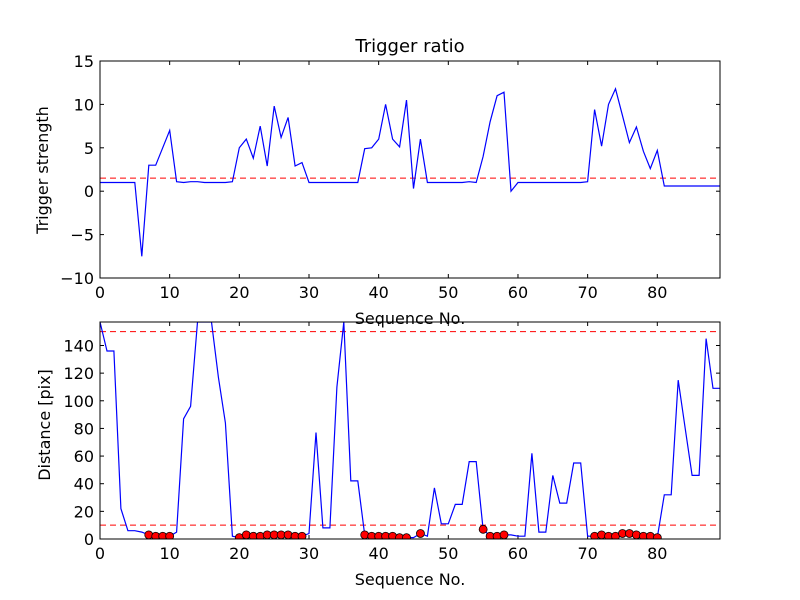  Describe the element at coordinates (78, 401) in the screenshot. I see `y-tick-label: 100` at that location.